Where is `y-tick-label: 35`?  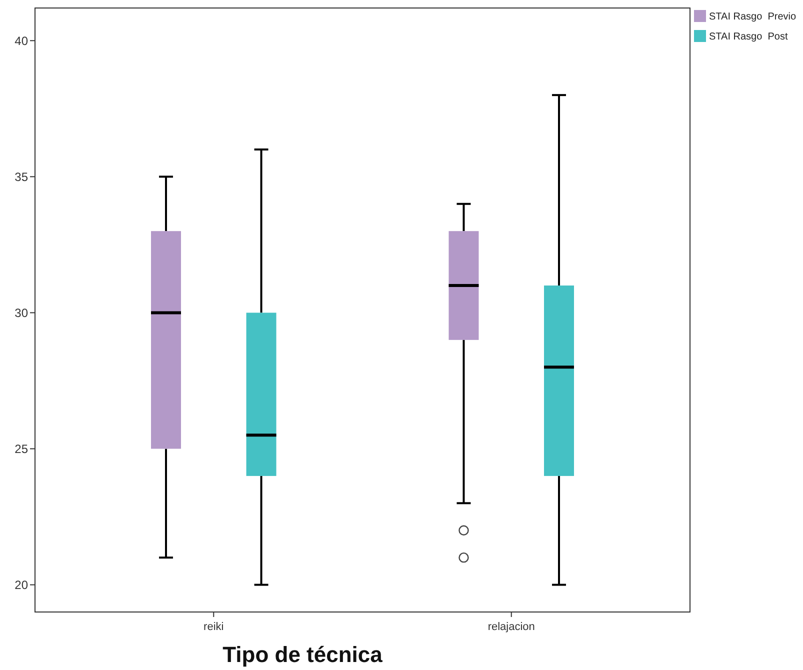 y-tick-label: 35 is located at coordinates (21, 177).